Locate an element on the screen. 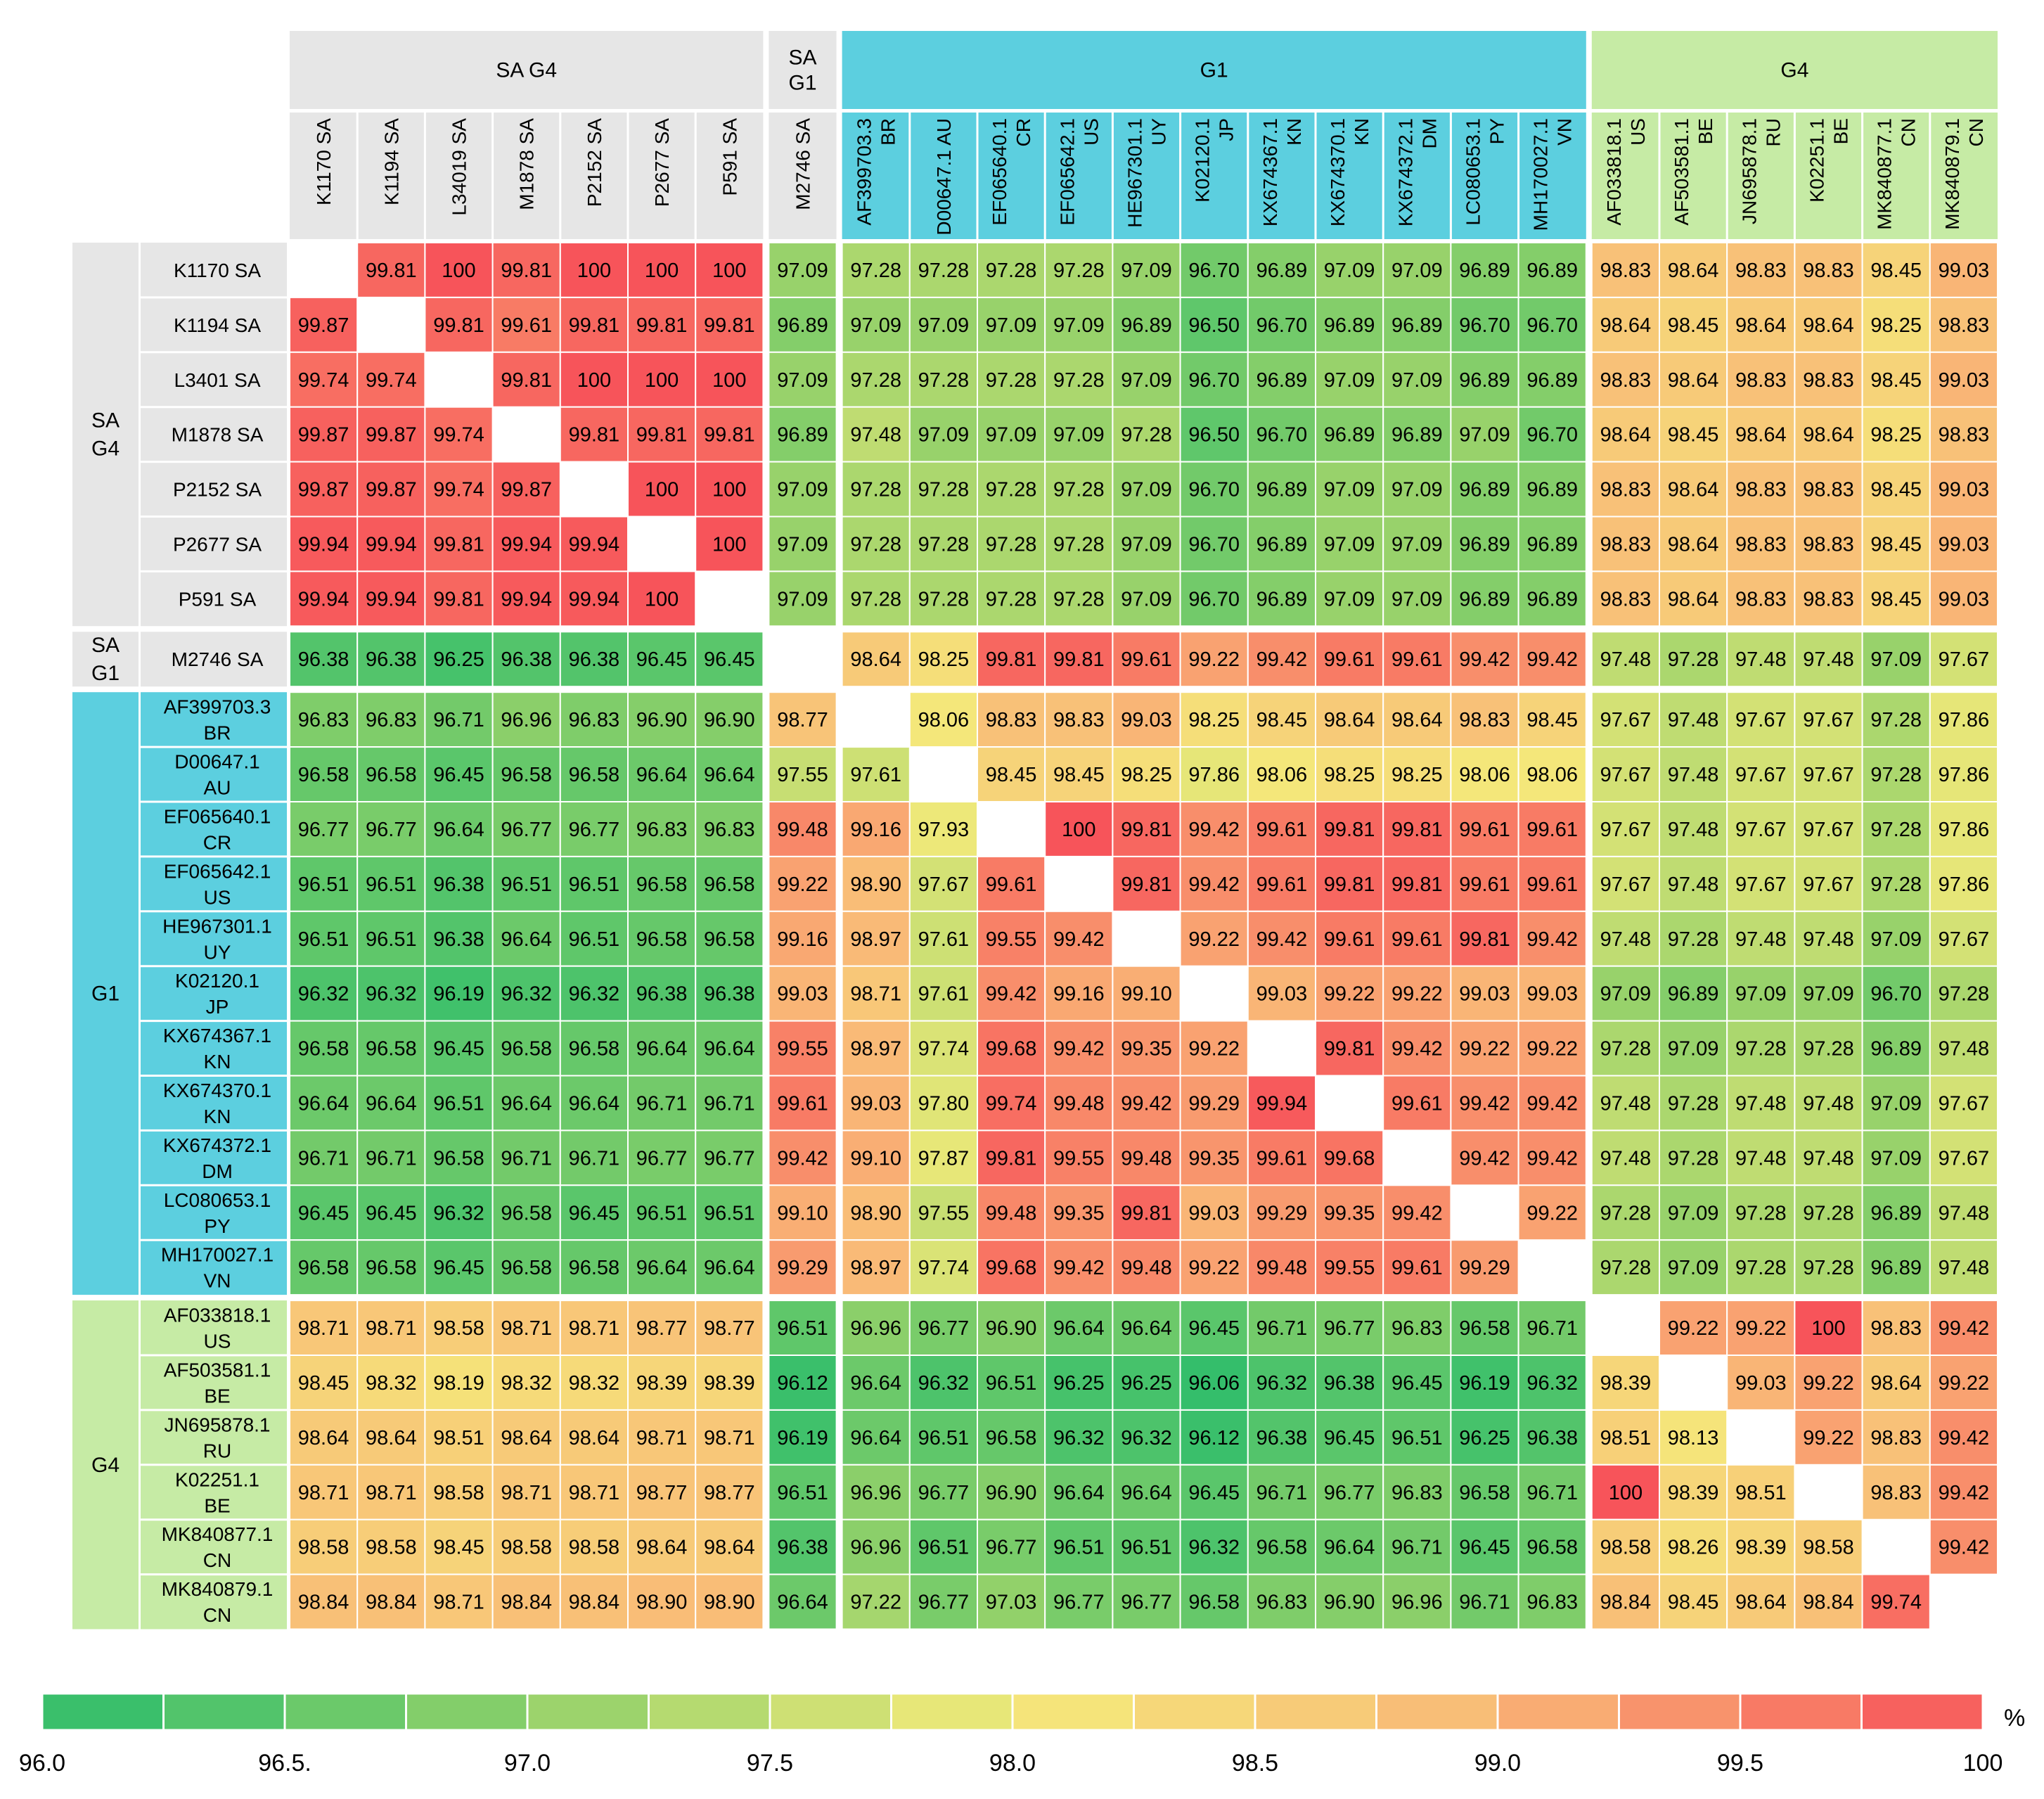  column-group-band is located at coordinates (527, 70).